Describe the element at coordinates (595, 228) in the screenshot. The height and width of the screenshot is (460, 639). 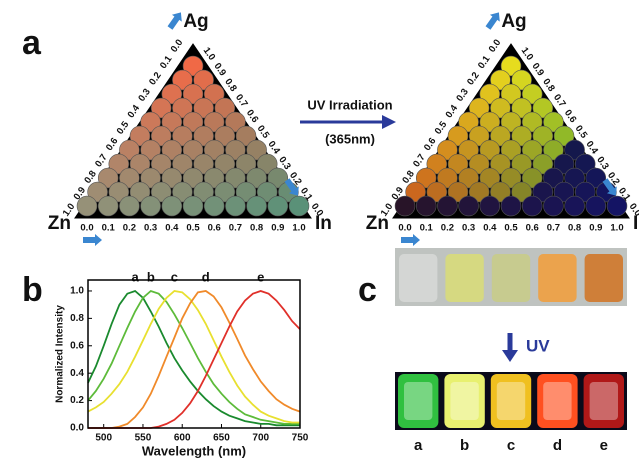
I see `axis-tick-label: 0.9` at that location.